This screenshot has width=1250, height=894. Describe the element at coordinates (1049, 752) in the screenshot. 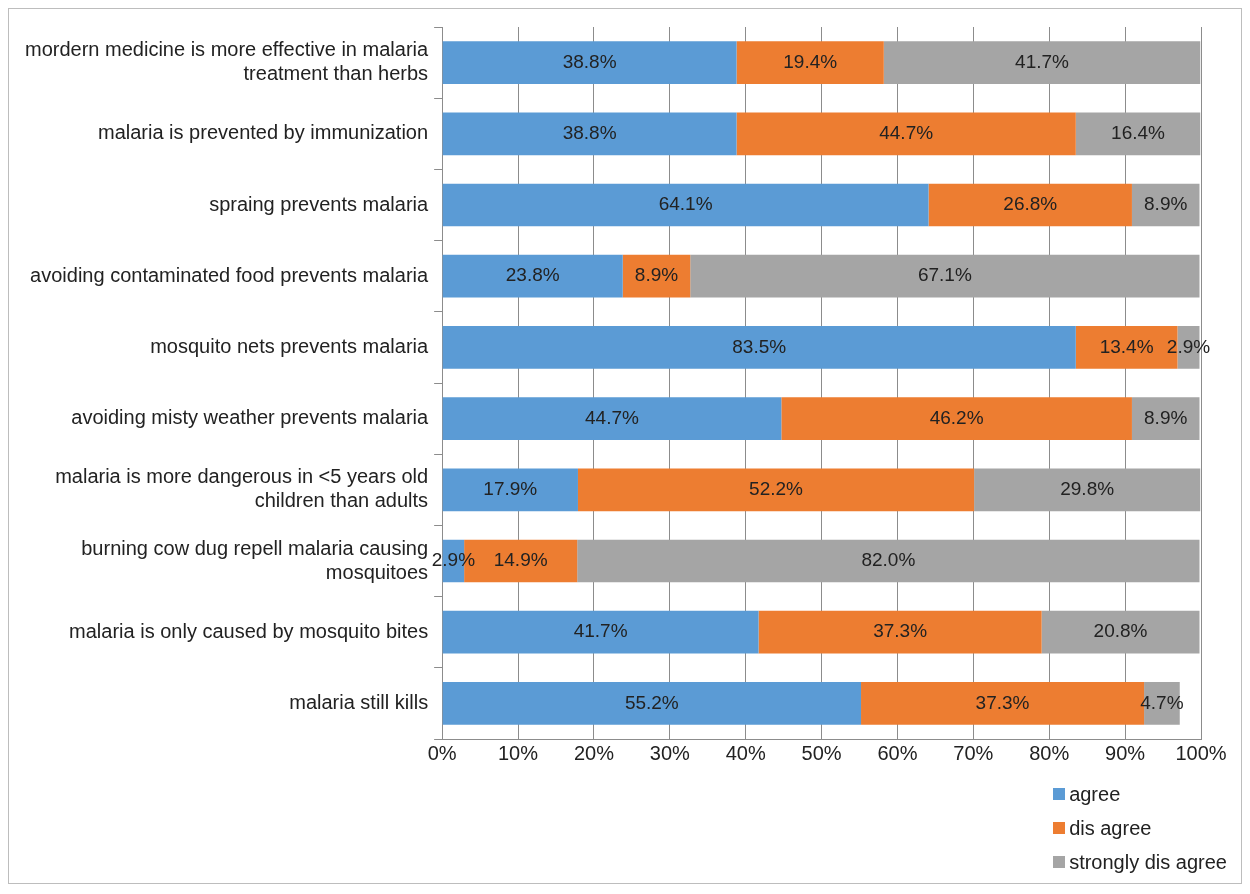

I see `x-tick-label: 80%` at that location.